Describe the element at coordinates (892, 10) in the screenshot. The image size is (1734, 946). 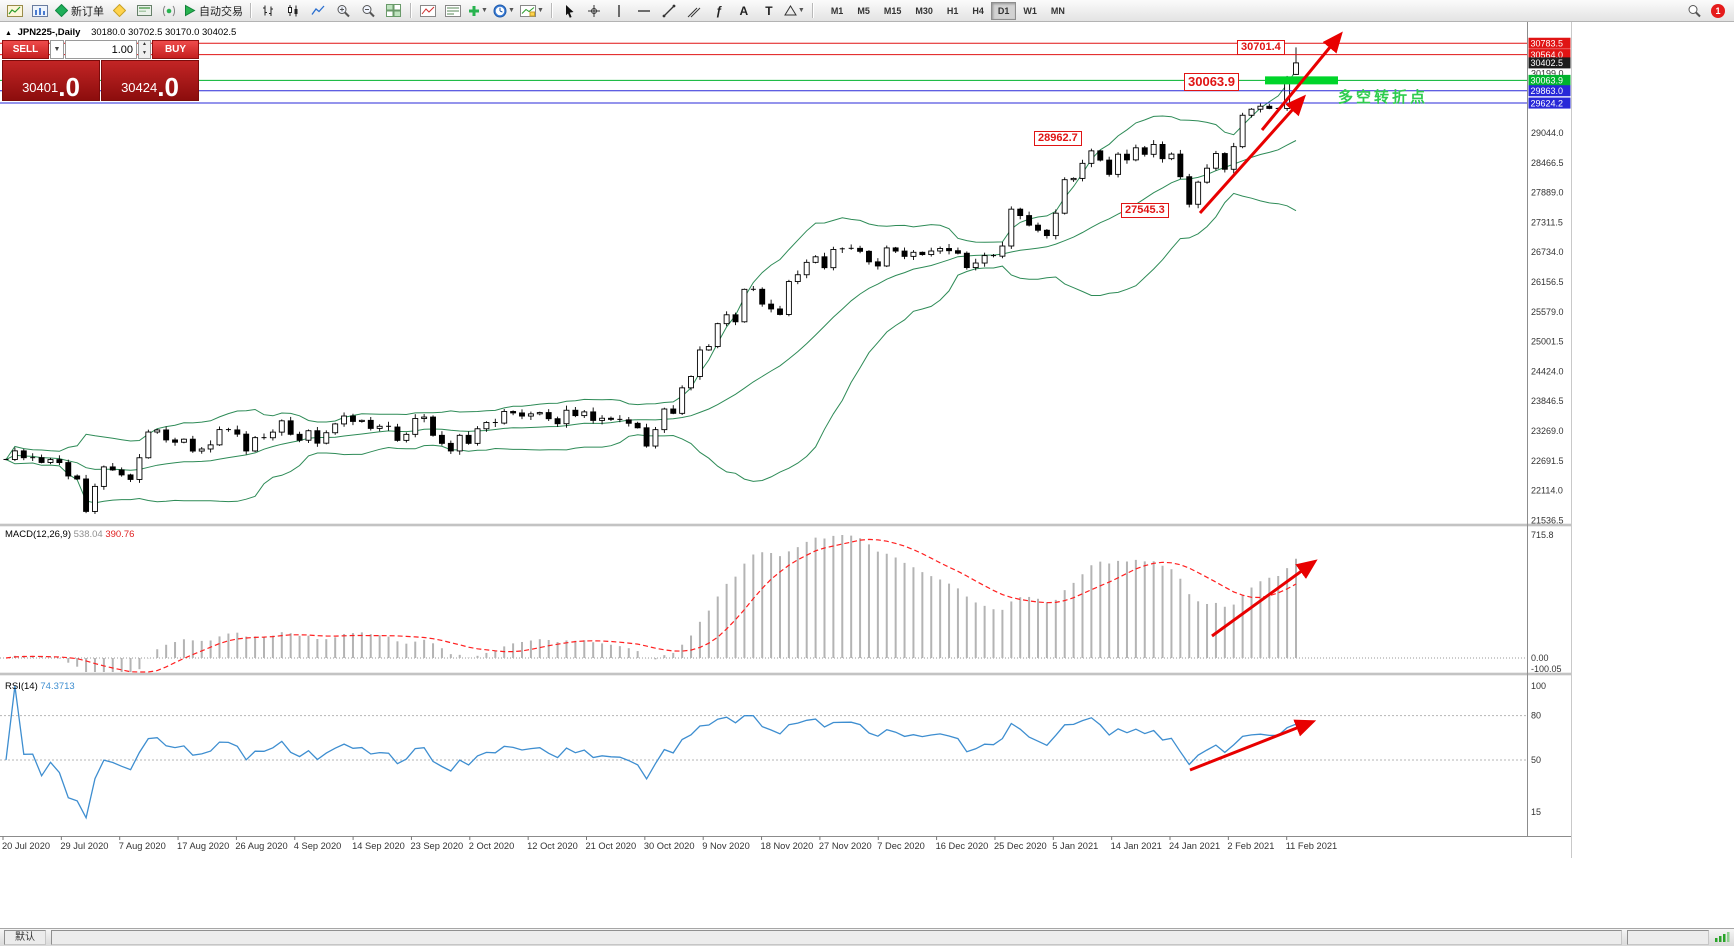
I see `timeframe-M15: M15` at that location.